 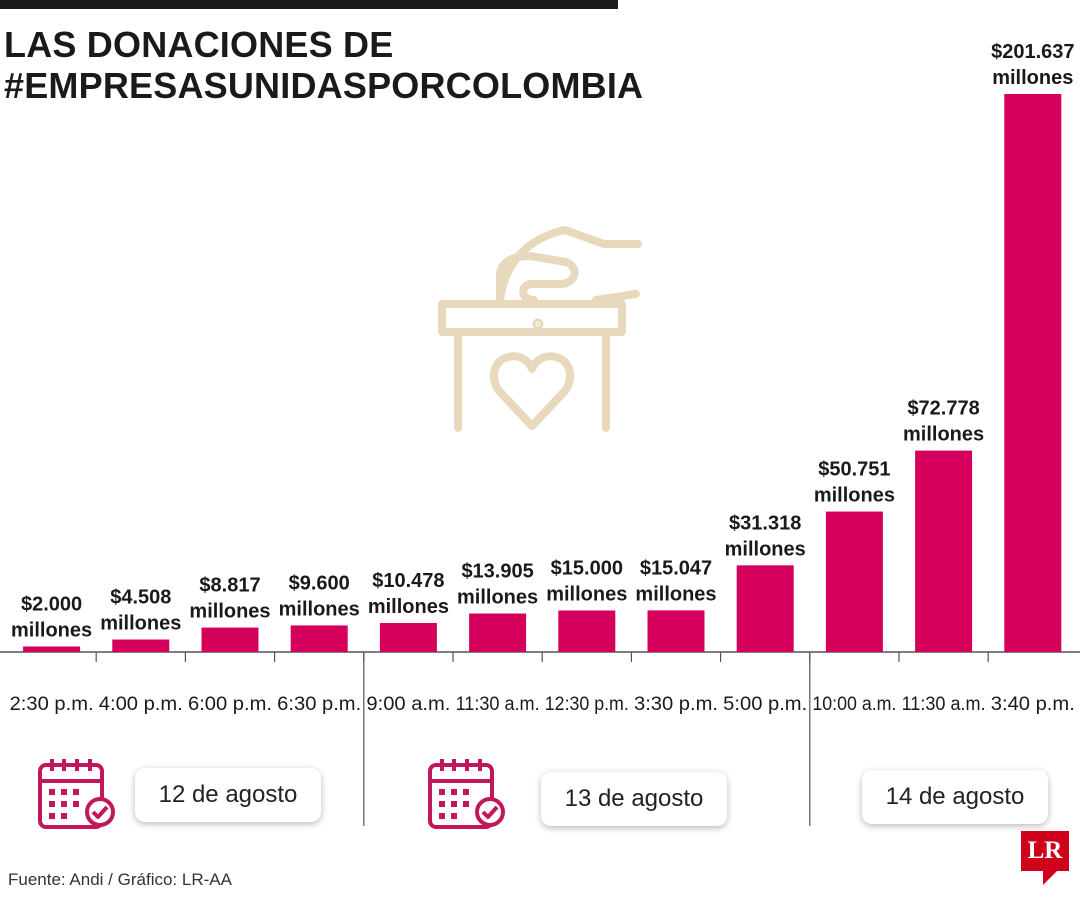 What do you see at coordinates (586, 581) in the screenshot?
I see `bar-value-label: $15.000 millones` at bounding box center [586, 581].